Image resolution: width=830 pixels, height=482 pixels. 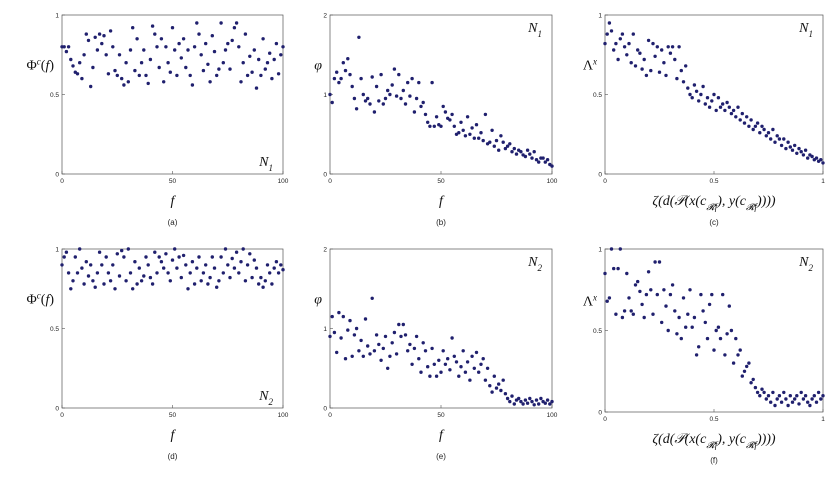 What do you see at coordinates (597, 331) in the screenshot?
I see `y-tick-label: 0.5` at bounding box center [597, 331].